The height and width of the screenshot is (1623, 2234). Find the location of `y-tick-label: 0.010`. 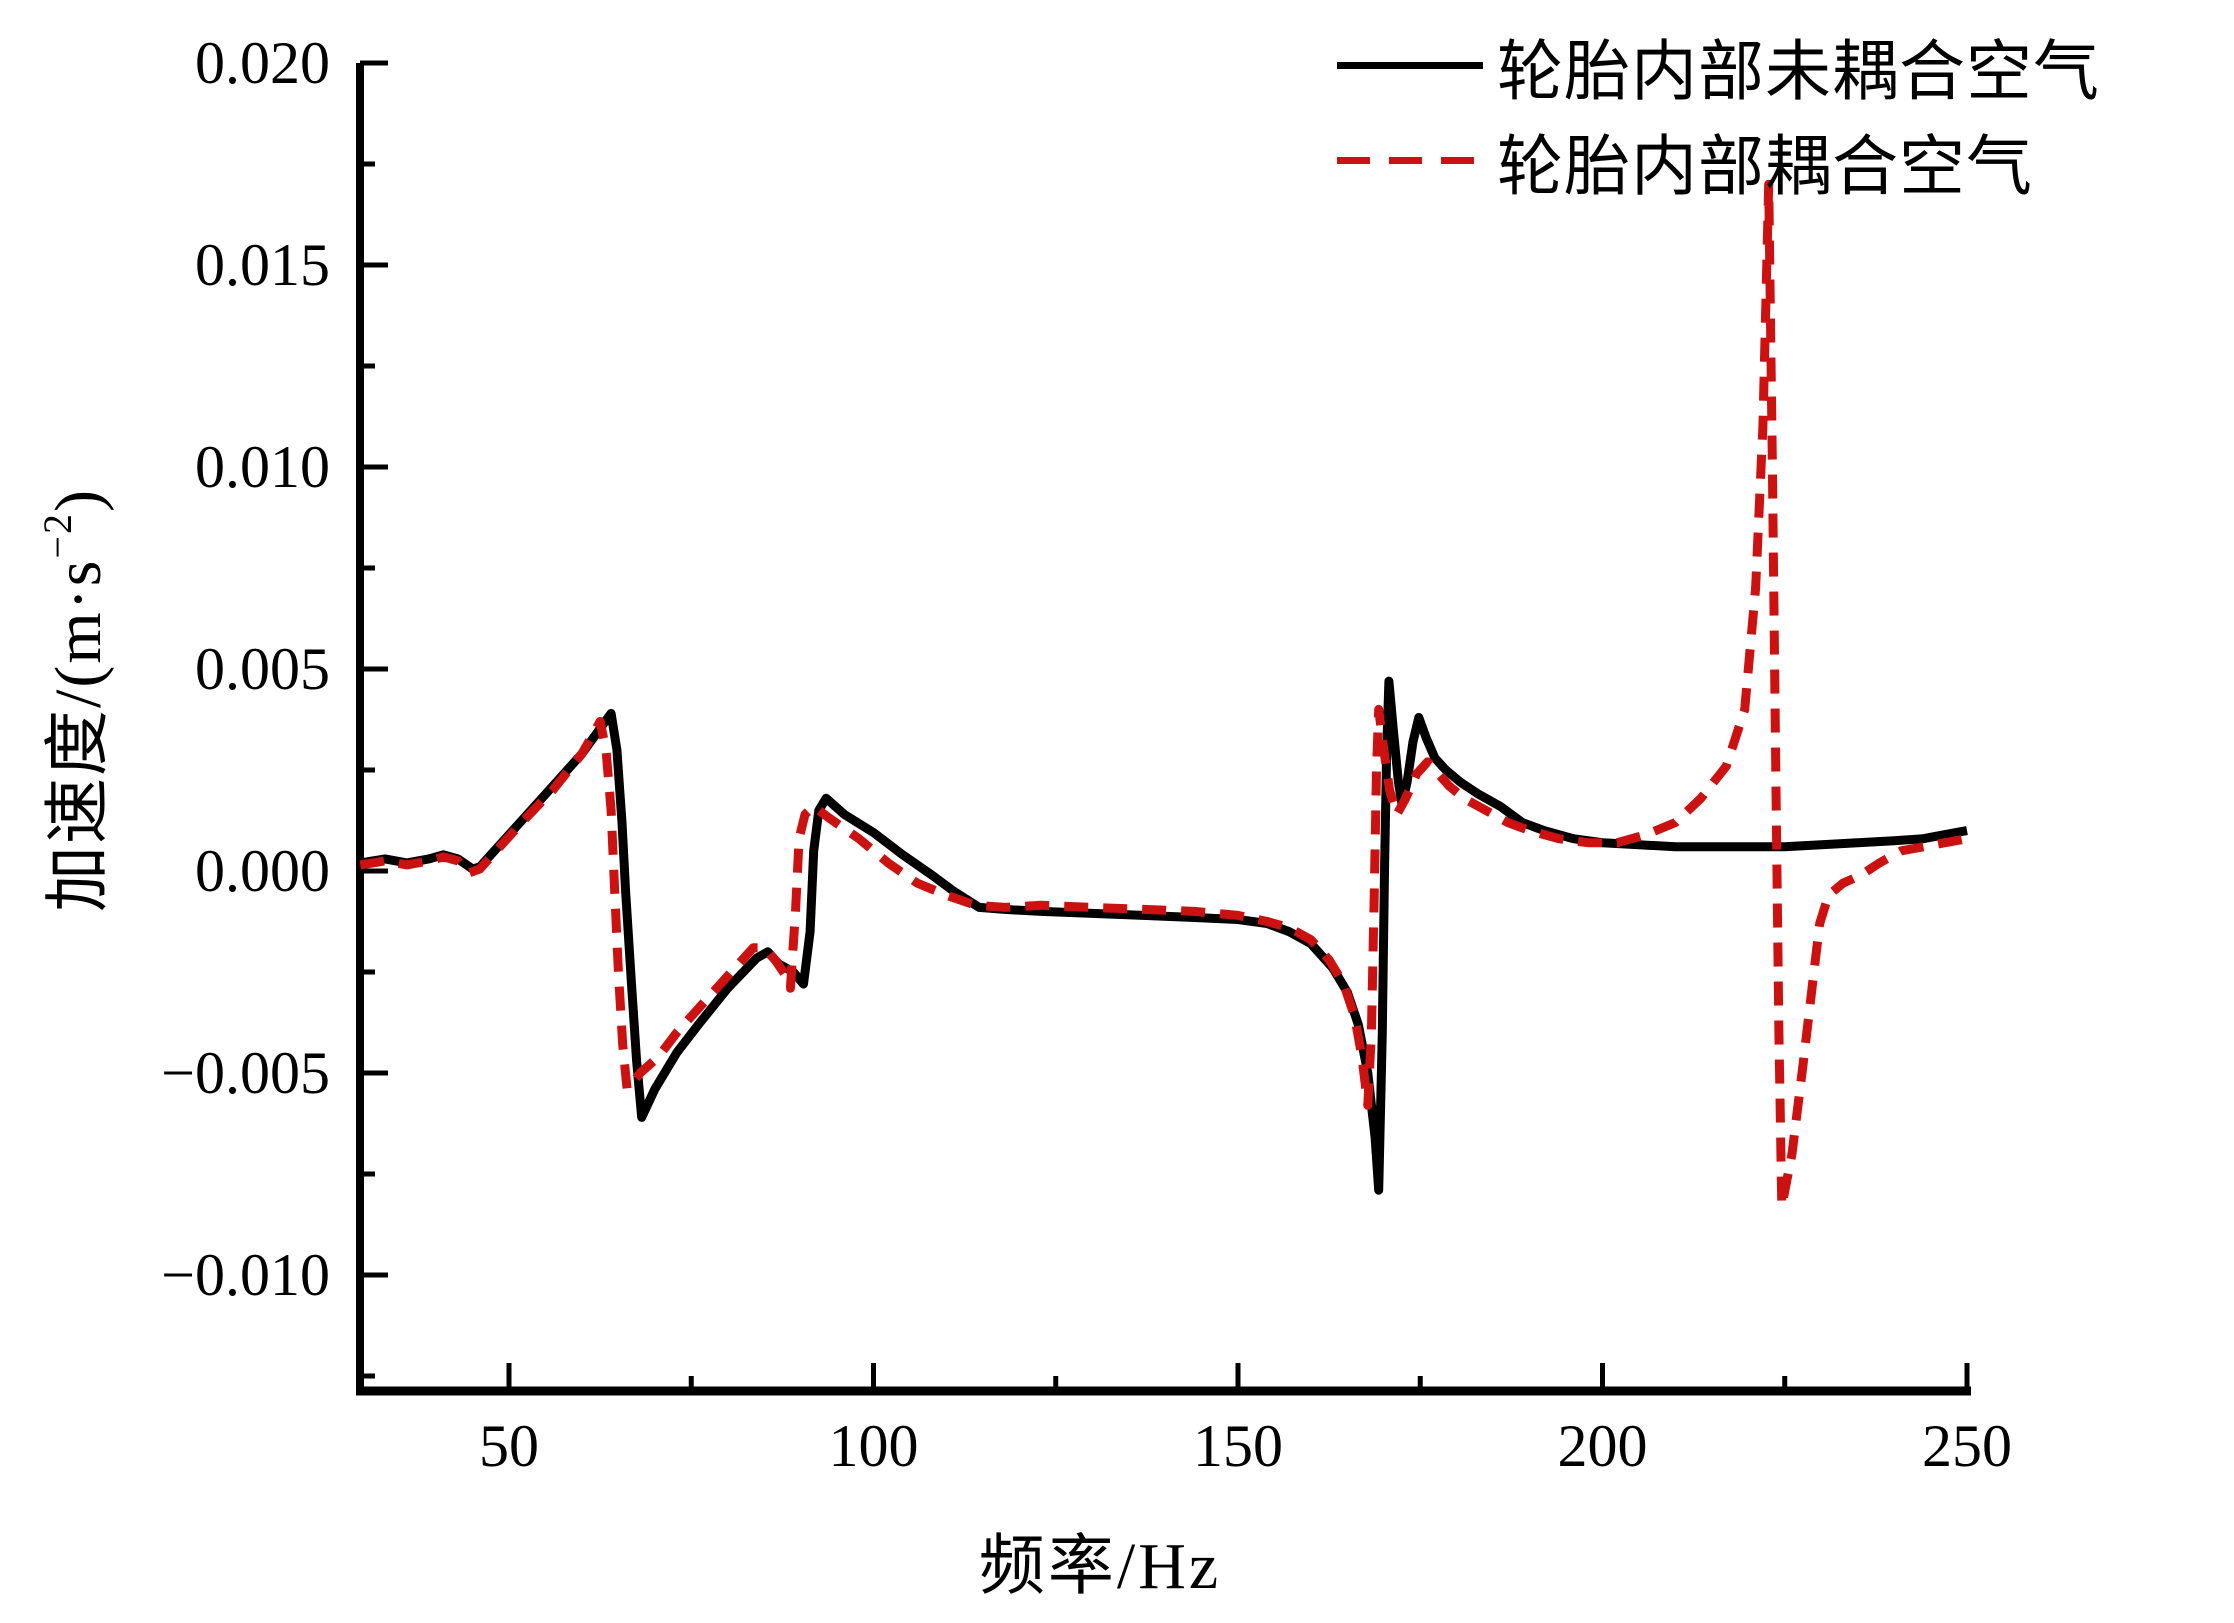

y-tick-label: 0.010 is located at coordinates (262, 467).